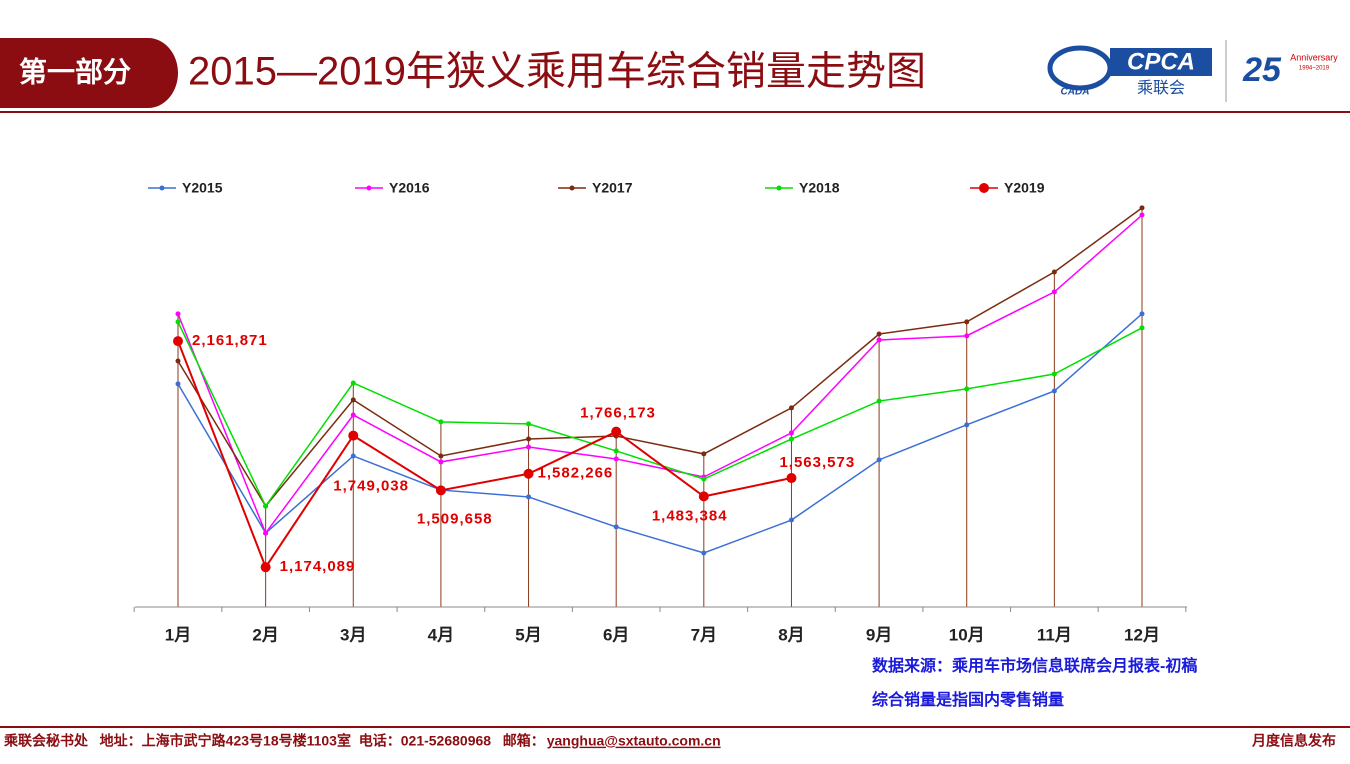  I want to click on footer-email: yanghua@sxtauto.com.cn, so click(634, 741).